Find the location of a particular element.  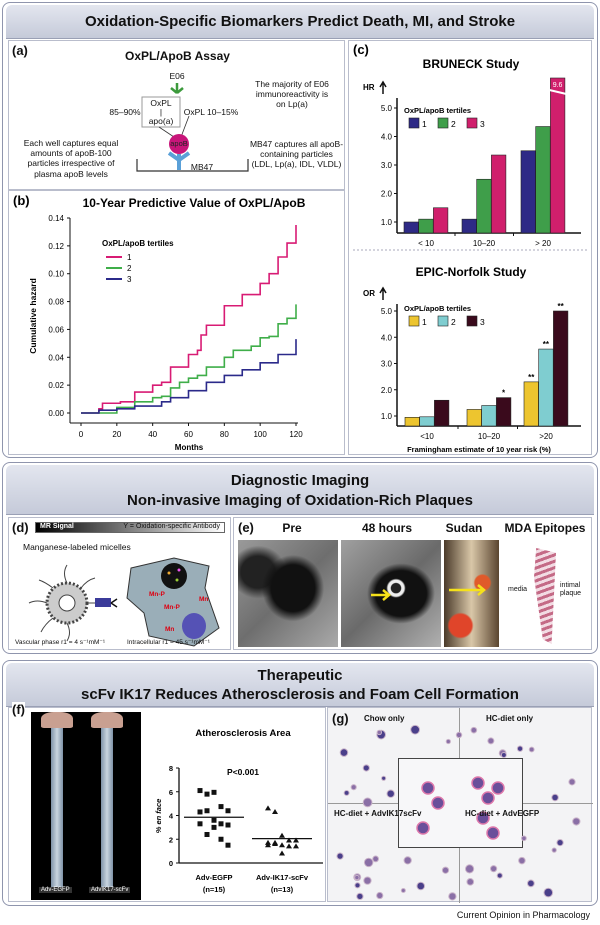

y-tick-label: 0.08 is located at coordinates (56, 302).